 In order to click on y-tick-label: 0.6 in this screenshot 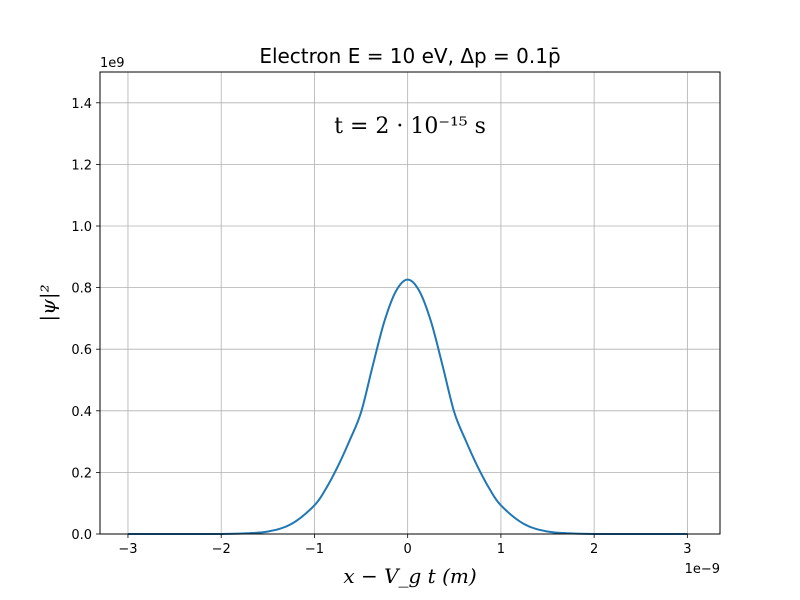, I will do `click(81, 350)`.